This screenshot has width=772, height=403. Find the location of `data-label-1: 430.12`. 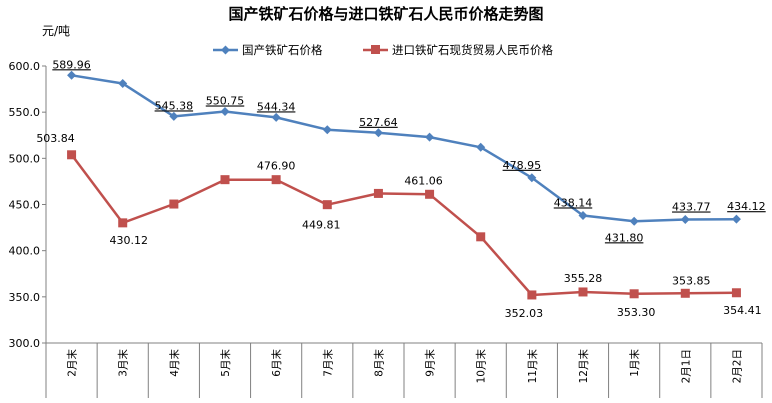

data-label-1: 430.12 is located at coordinates (128, 240).